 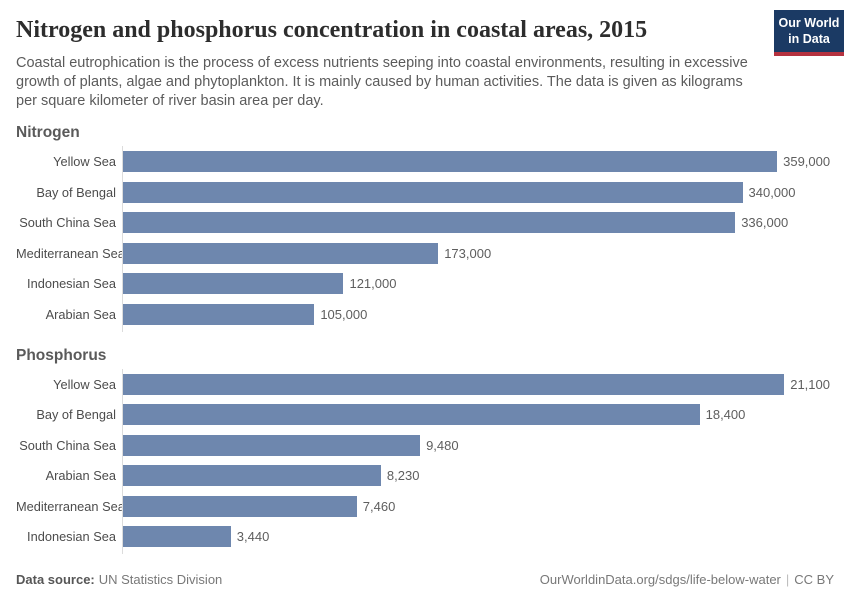 I want to click on bar-track: 105,000, so click(x=478, y=314).